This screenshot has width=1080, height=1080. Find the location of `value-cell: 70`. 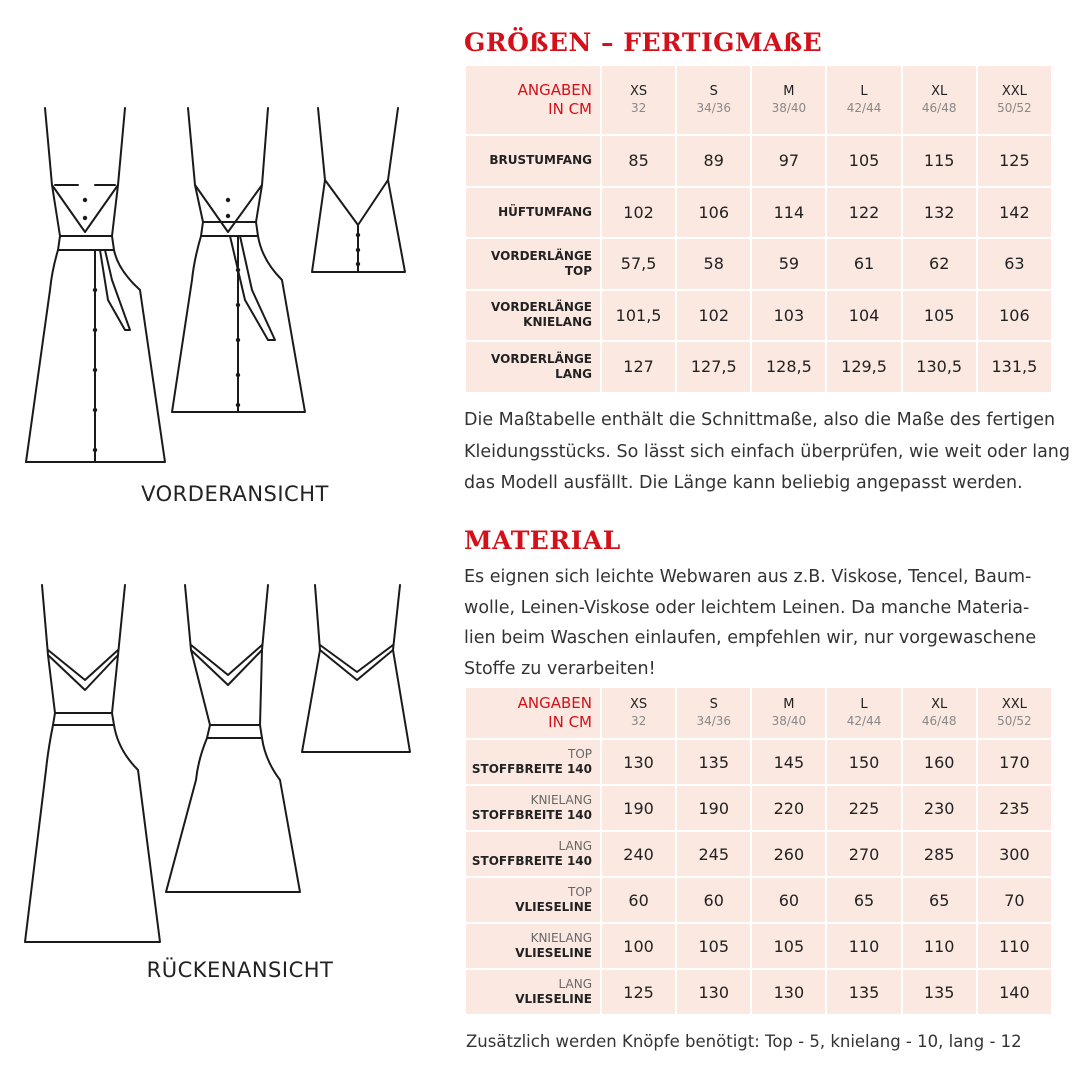

value-cell: 70 is located at coordinates (1014, 900).